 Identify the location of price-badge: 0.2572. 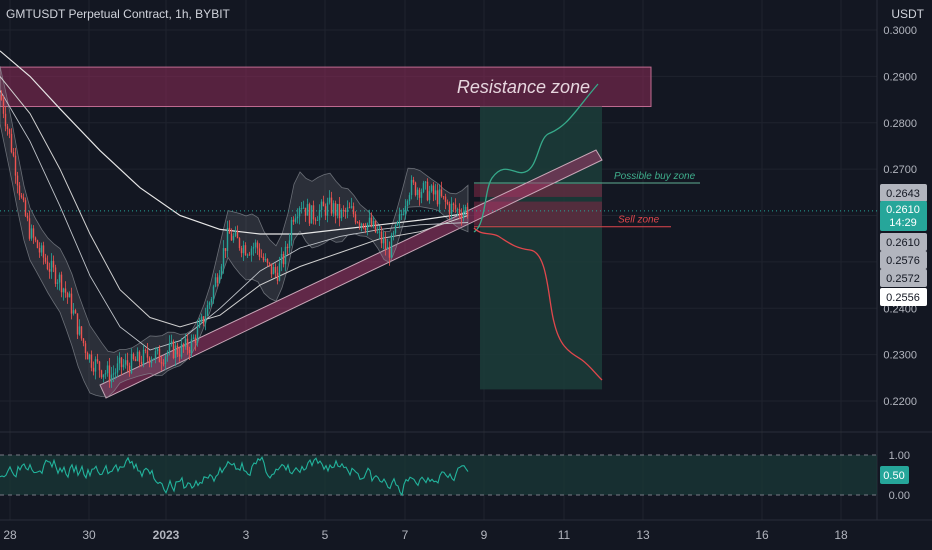
(903, 278).